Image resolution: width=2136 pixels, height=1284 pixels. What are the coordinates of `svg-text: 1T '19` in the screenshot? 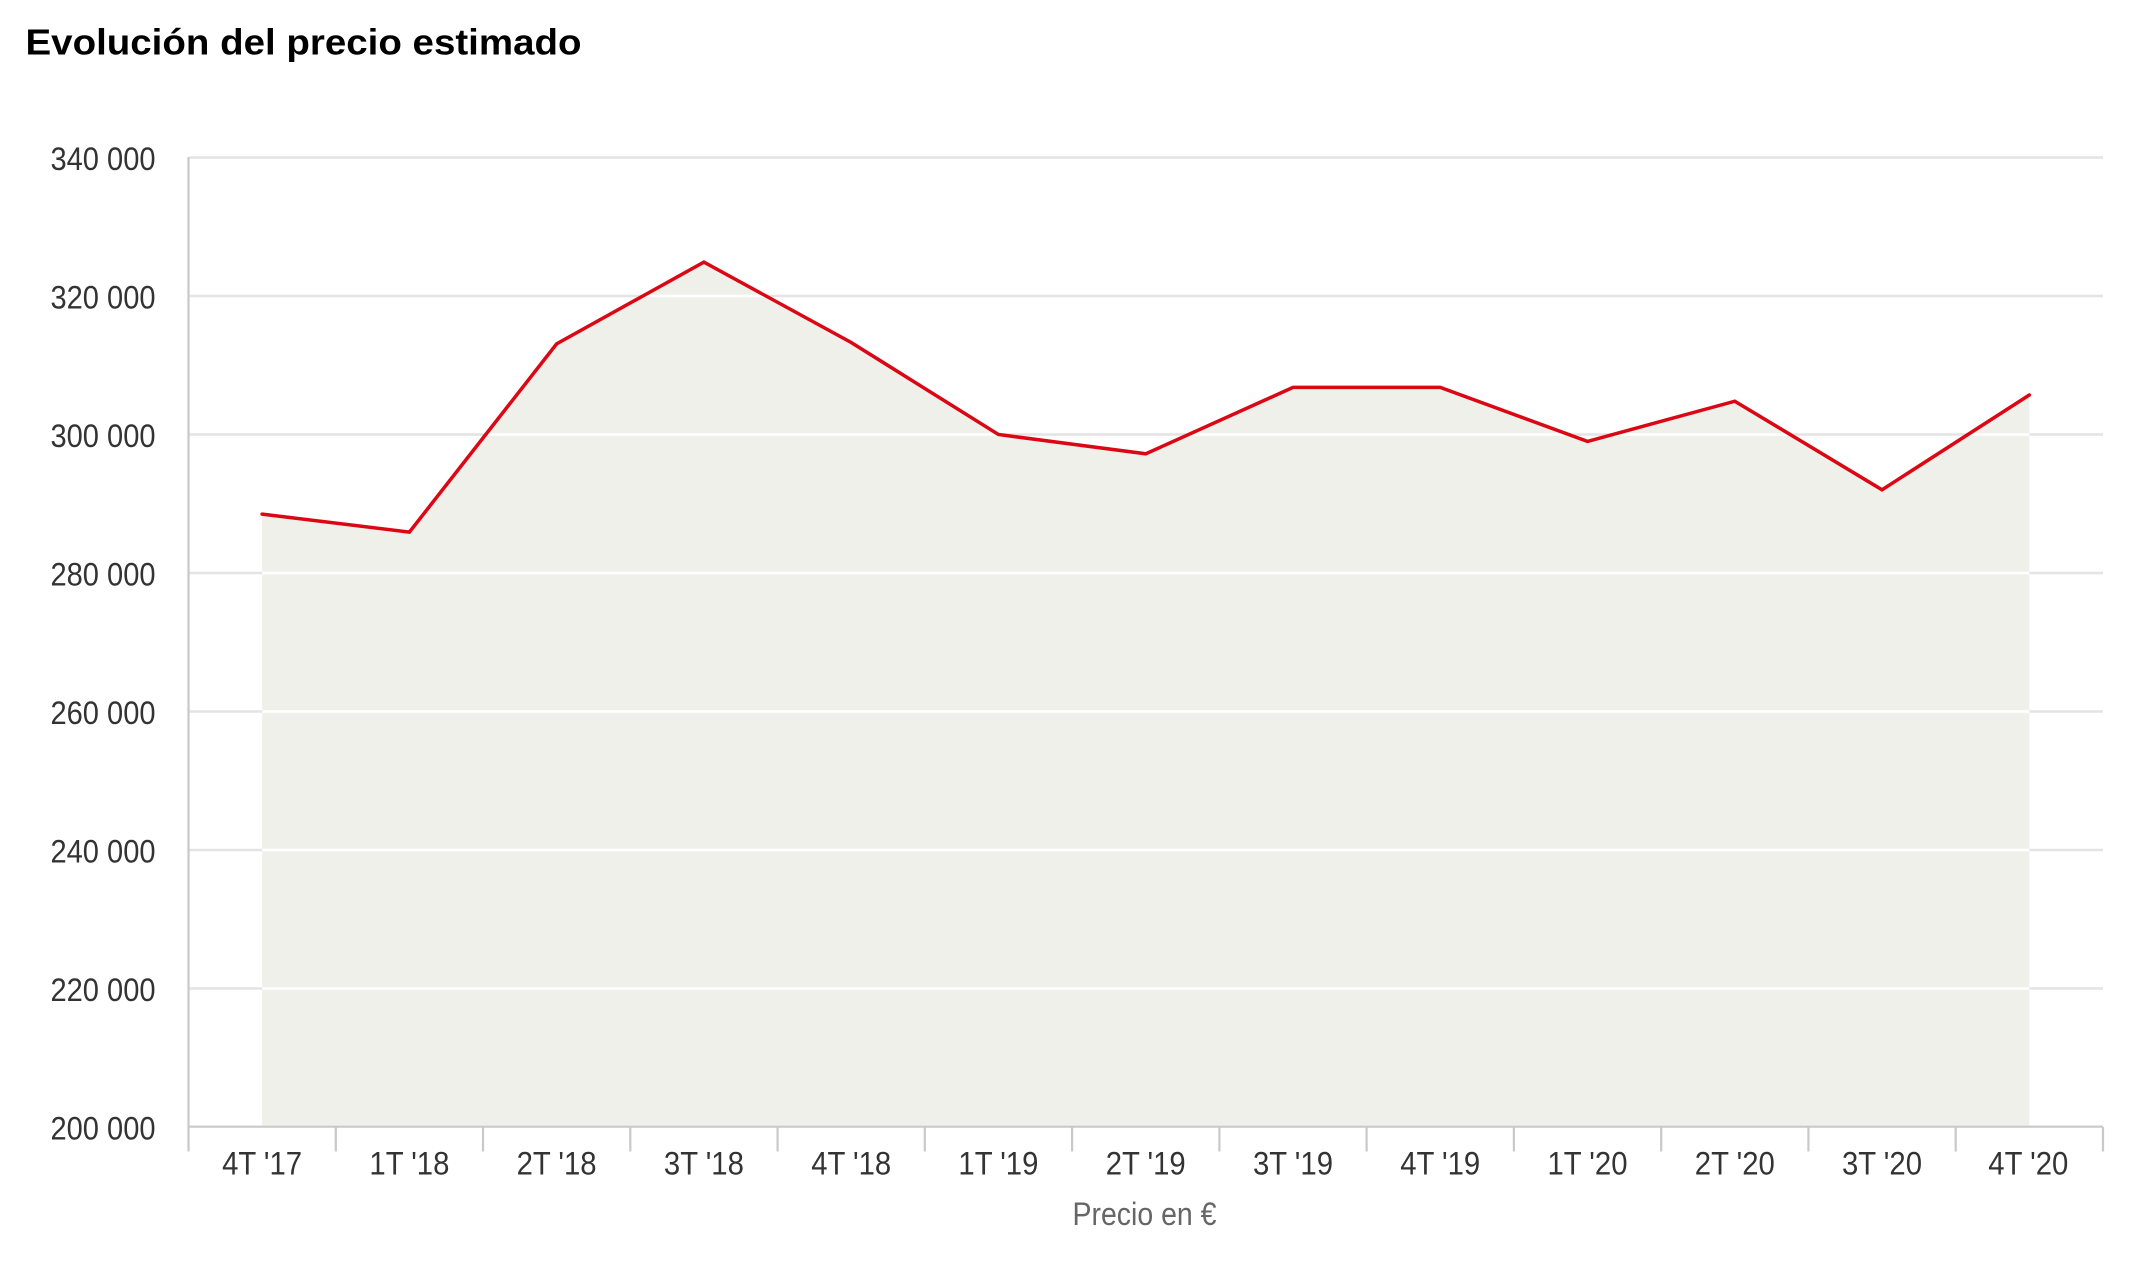 It's located at (998, 1164).